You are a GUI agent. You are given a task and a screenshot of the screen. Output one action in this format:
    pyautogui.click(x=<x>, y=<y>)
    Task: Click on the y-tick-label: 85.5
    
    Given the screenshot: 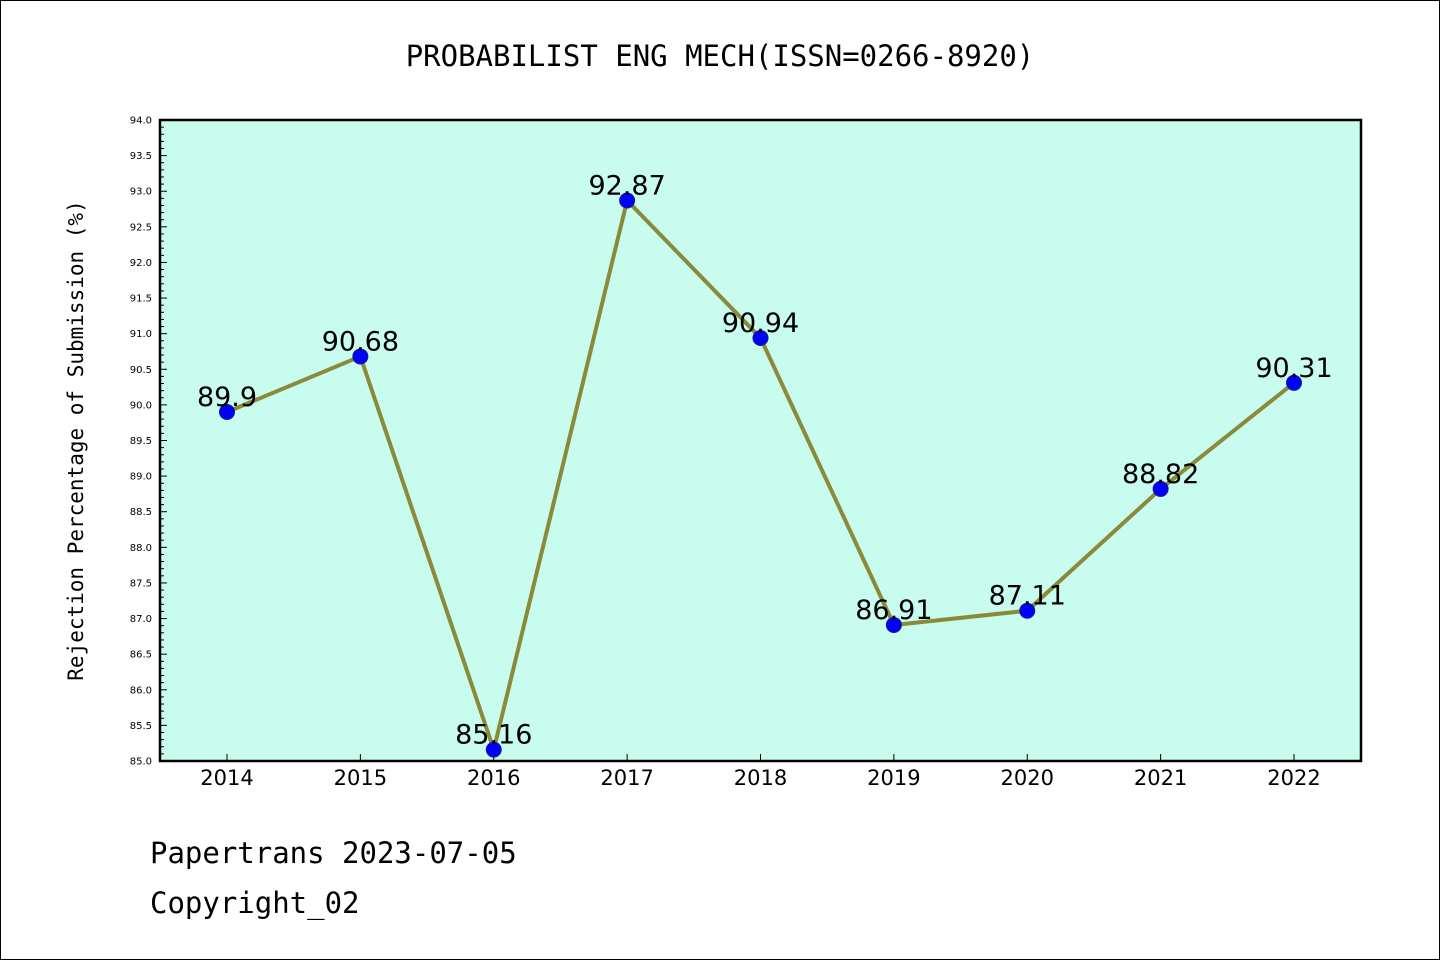 What is the action you would take?
    pyautogui.click(x=141, y=726)
    